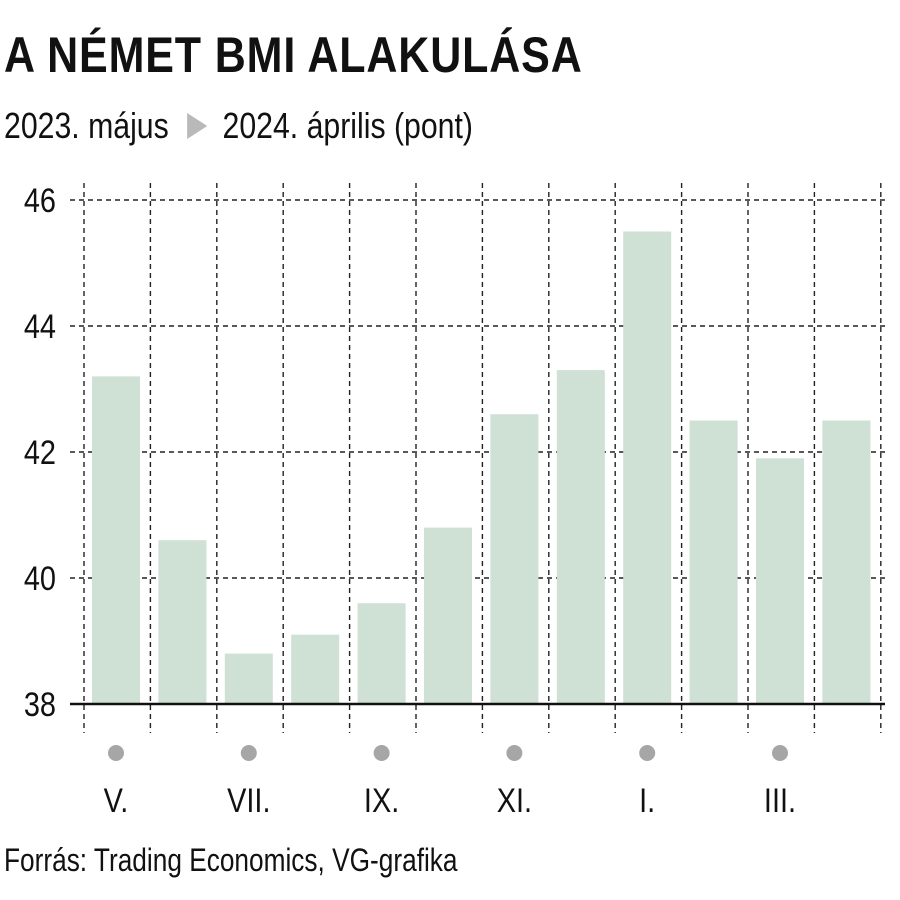  I want to click on y-tick-label: 44, so click(40, 326).